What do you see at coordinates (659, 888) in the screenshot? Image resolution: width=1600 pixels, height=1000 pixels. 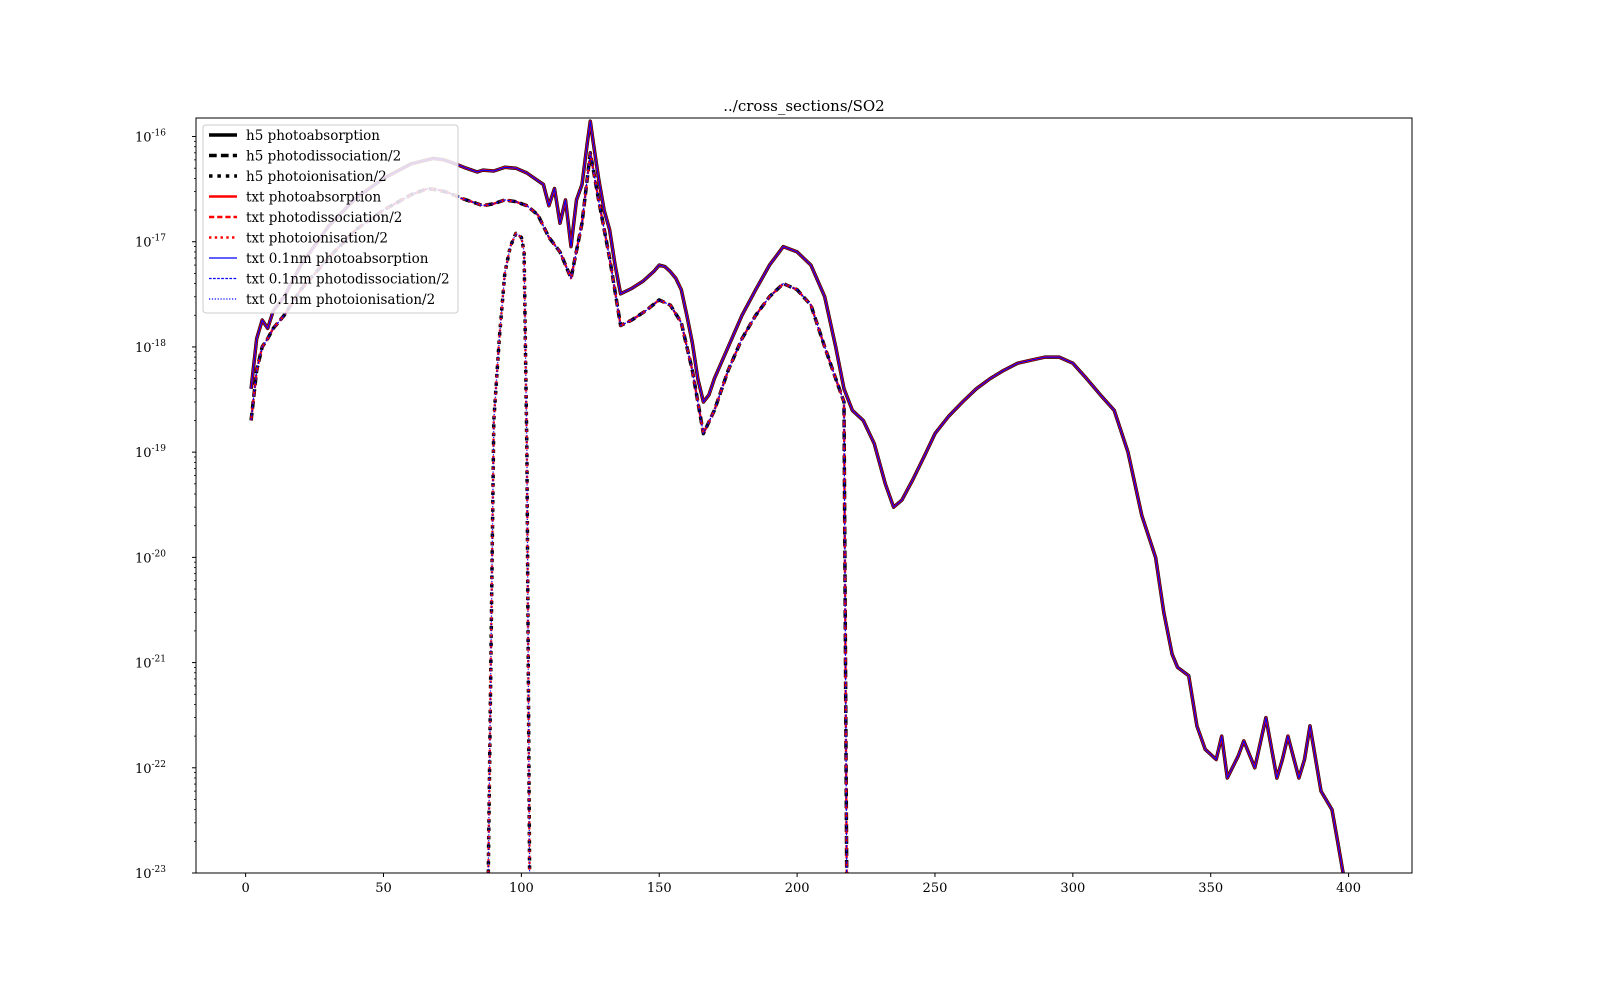 I see `x-tick-label: 150` at bounding box center [659, 888].